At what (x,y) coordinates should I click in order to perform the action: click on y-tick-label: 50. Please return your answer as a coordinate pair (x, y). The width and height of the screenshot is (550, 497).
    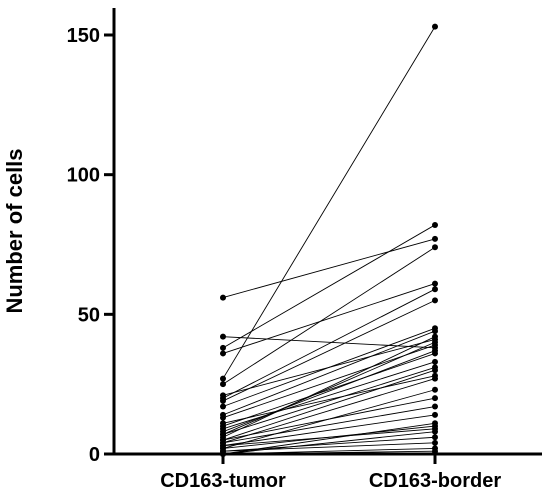
    Looking at the image, I should click on (89, 315).